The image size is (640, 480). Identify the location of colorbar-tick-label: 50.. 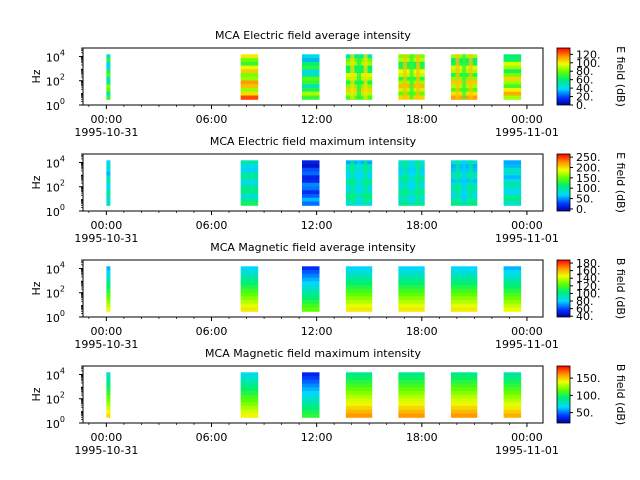
(585, 413).